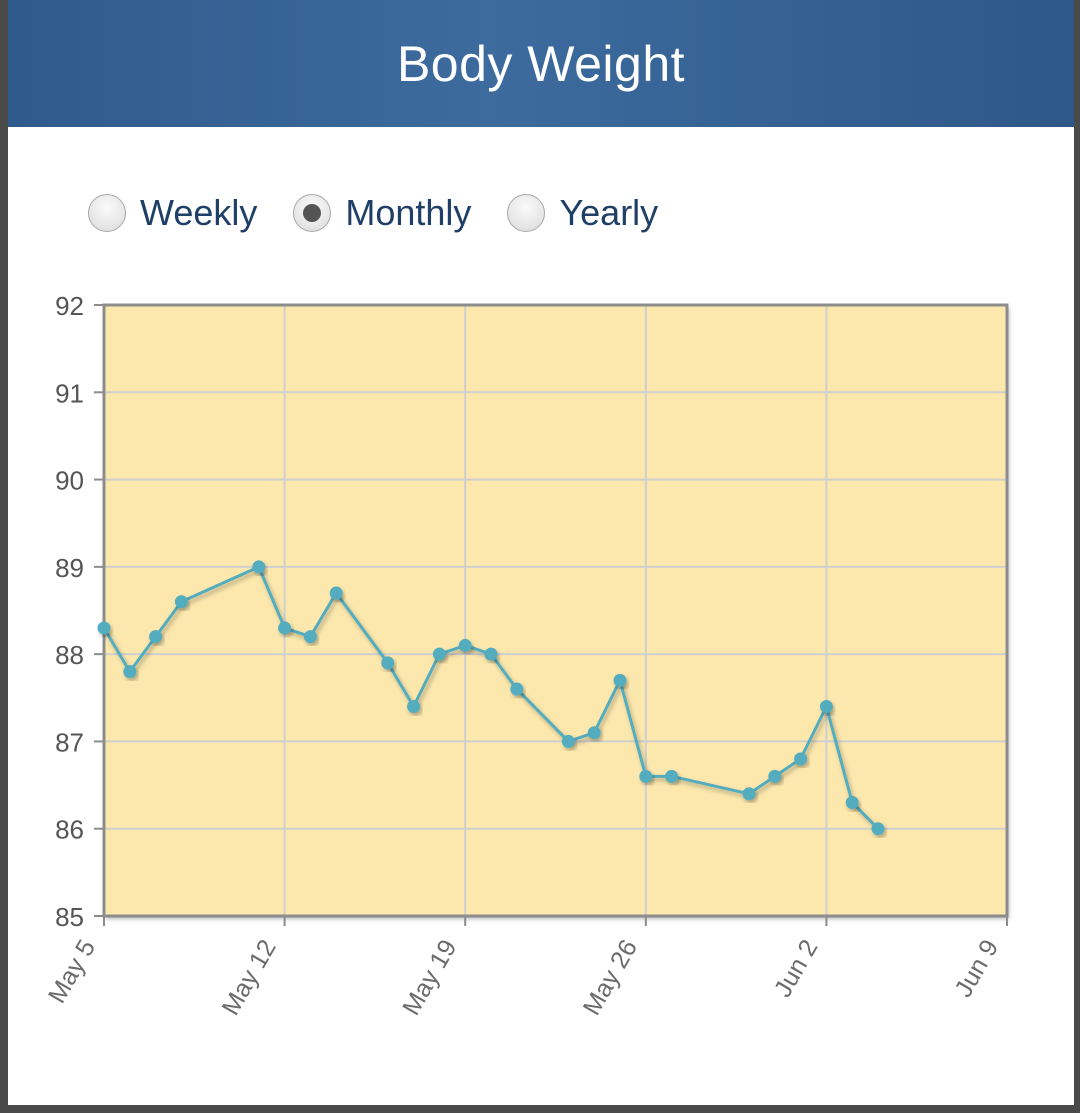  What do you see at coordinates (976, 968) in the screenshot?
I see `x-tick-label: Jun 9` at bounding box center [976, 968].